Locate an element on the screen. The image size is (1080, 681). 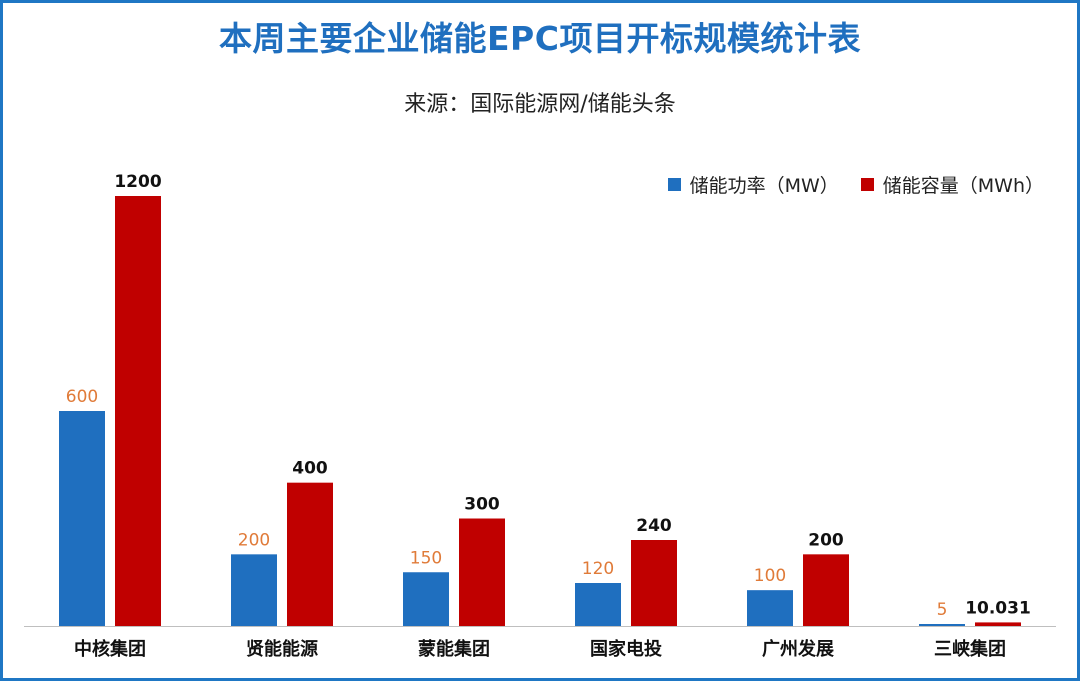
data-label-power-1: 200 is located at coordinates (254, 540).